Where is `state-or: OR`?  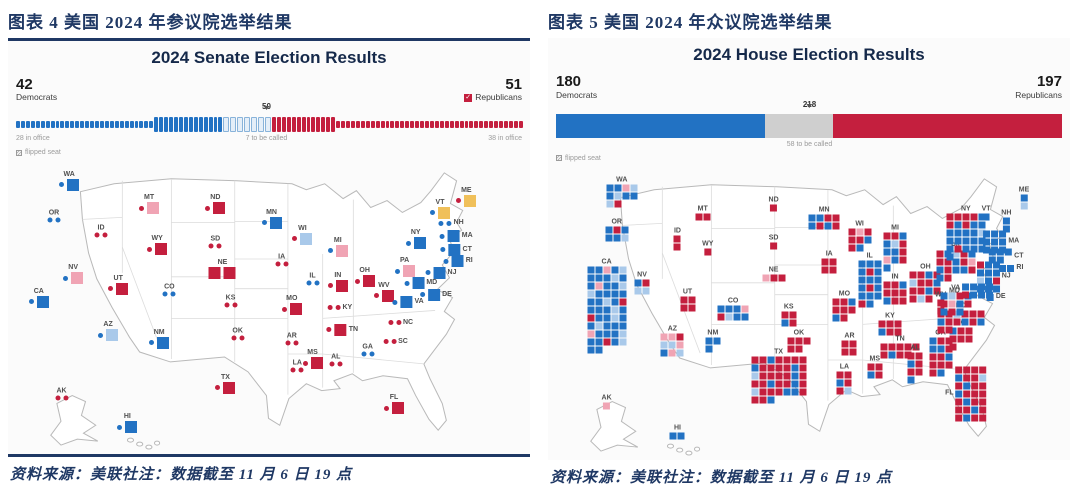 state-or: OR is located at coordinates (617, 230).